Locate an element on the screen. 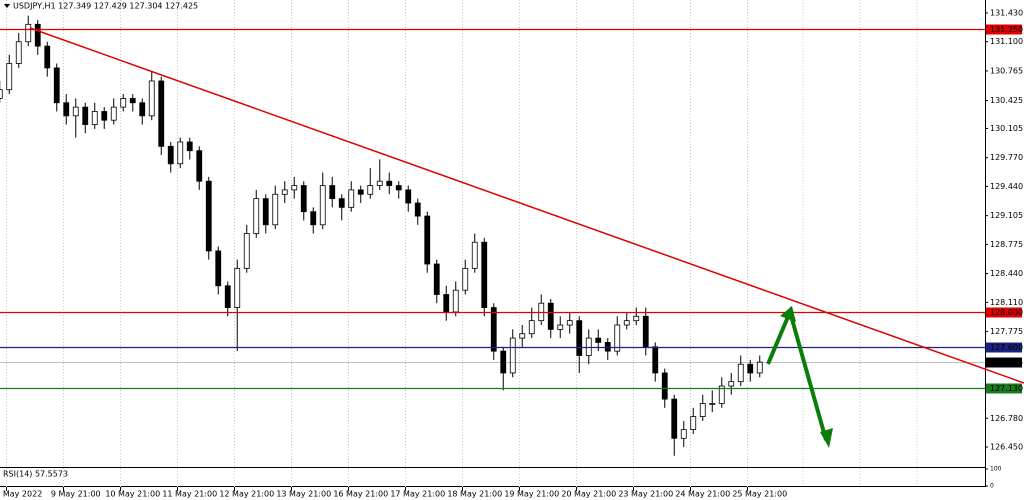  x-tick-label: 9 May 21:00 is located at coordinates (76, 494).